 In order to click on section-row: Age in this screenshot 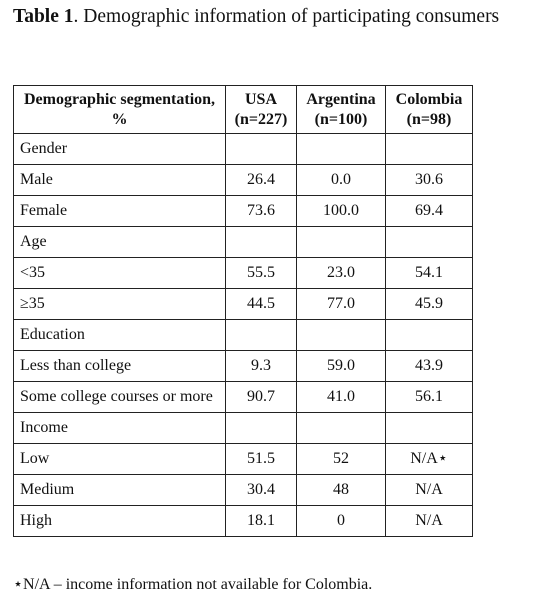, I will do `click(243, 242)`.